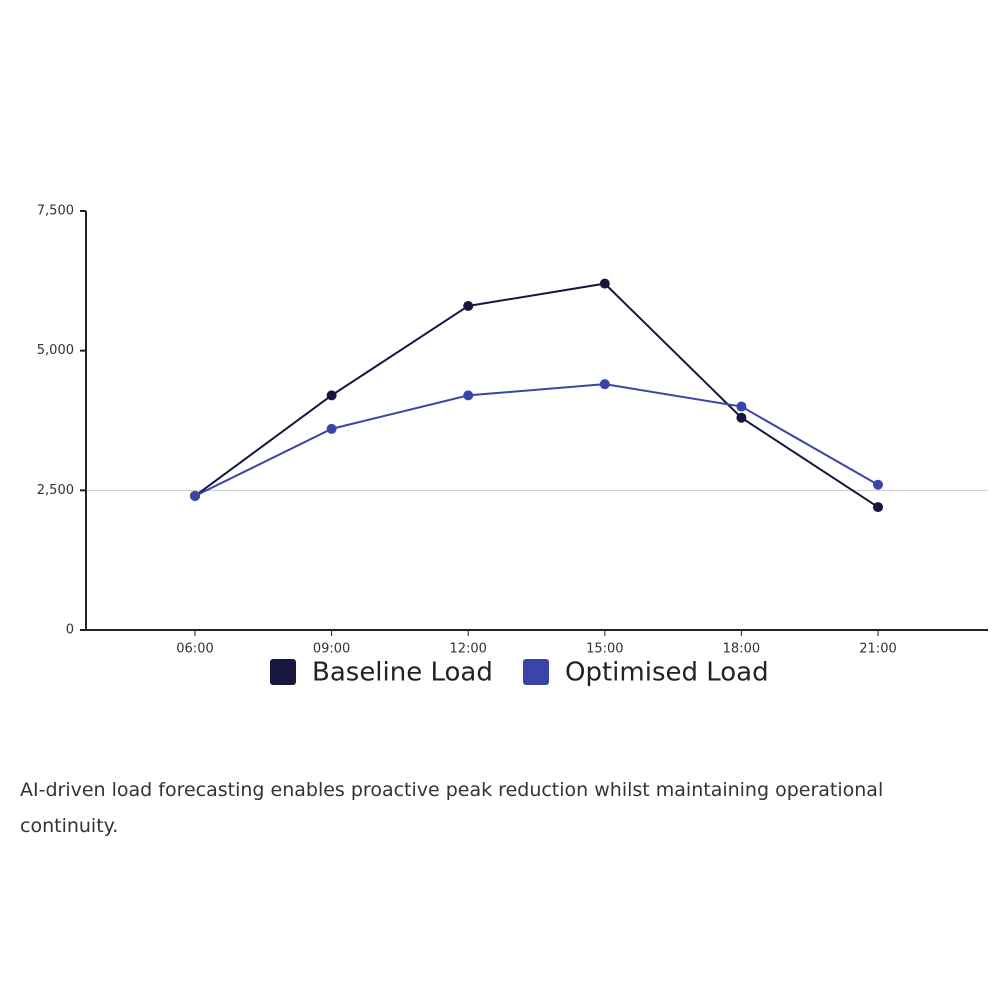  Describe the element at coordinates (55, 490) in the screenshot. I see `y-tick-label: 2,500` at that location.